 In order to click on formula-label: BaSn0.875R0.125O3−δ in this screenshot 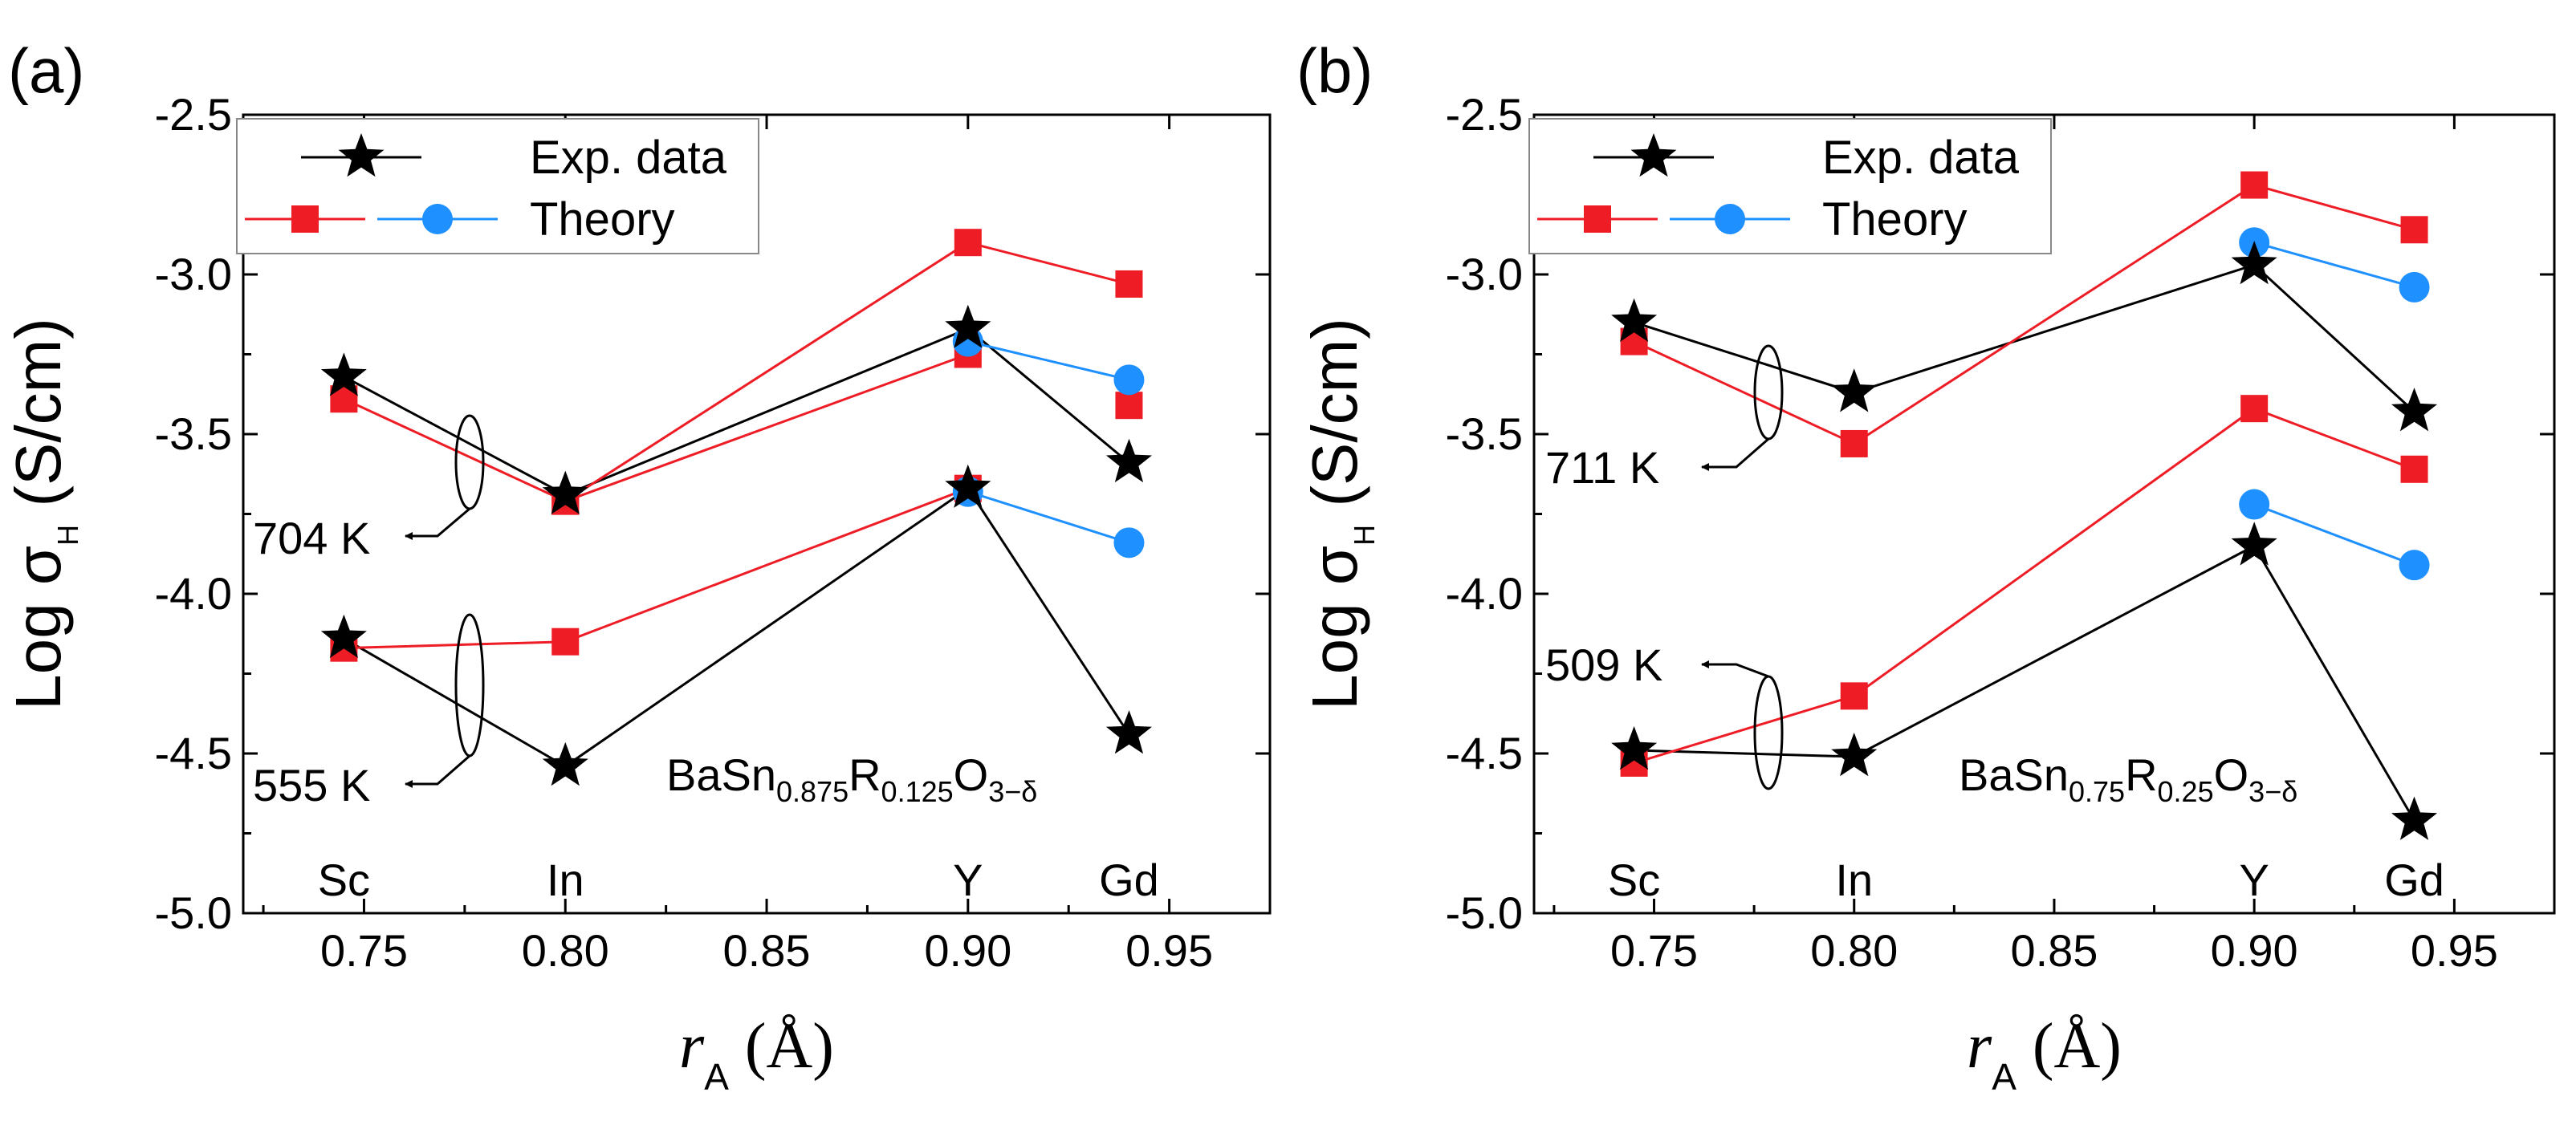, I will do `click(851, 778)`.